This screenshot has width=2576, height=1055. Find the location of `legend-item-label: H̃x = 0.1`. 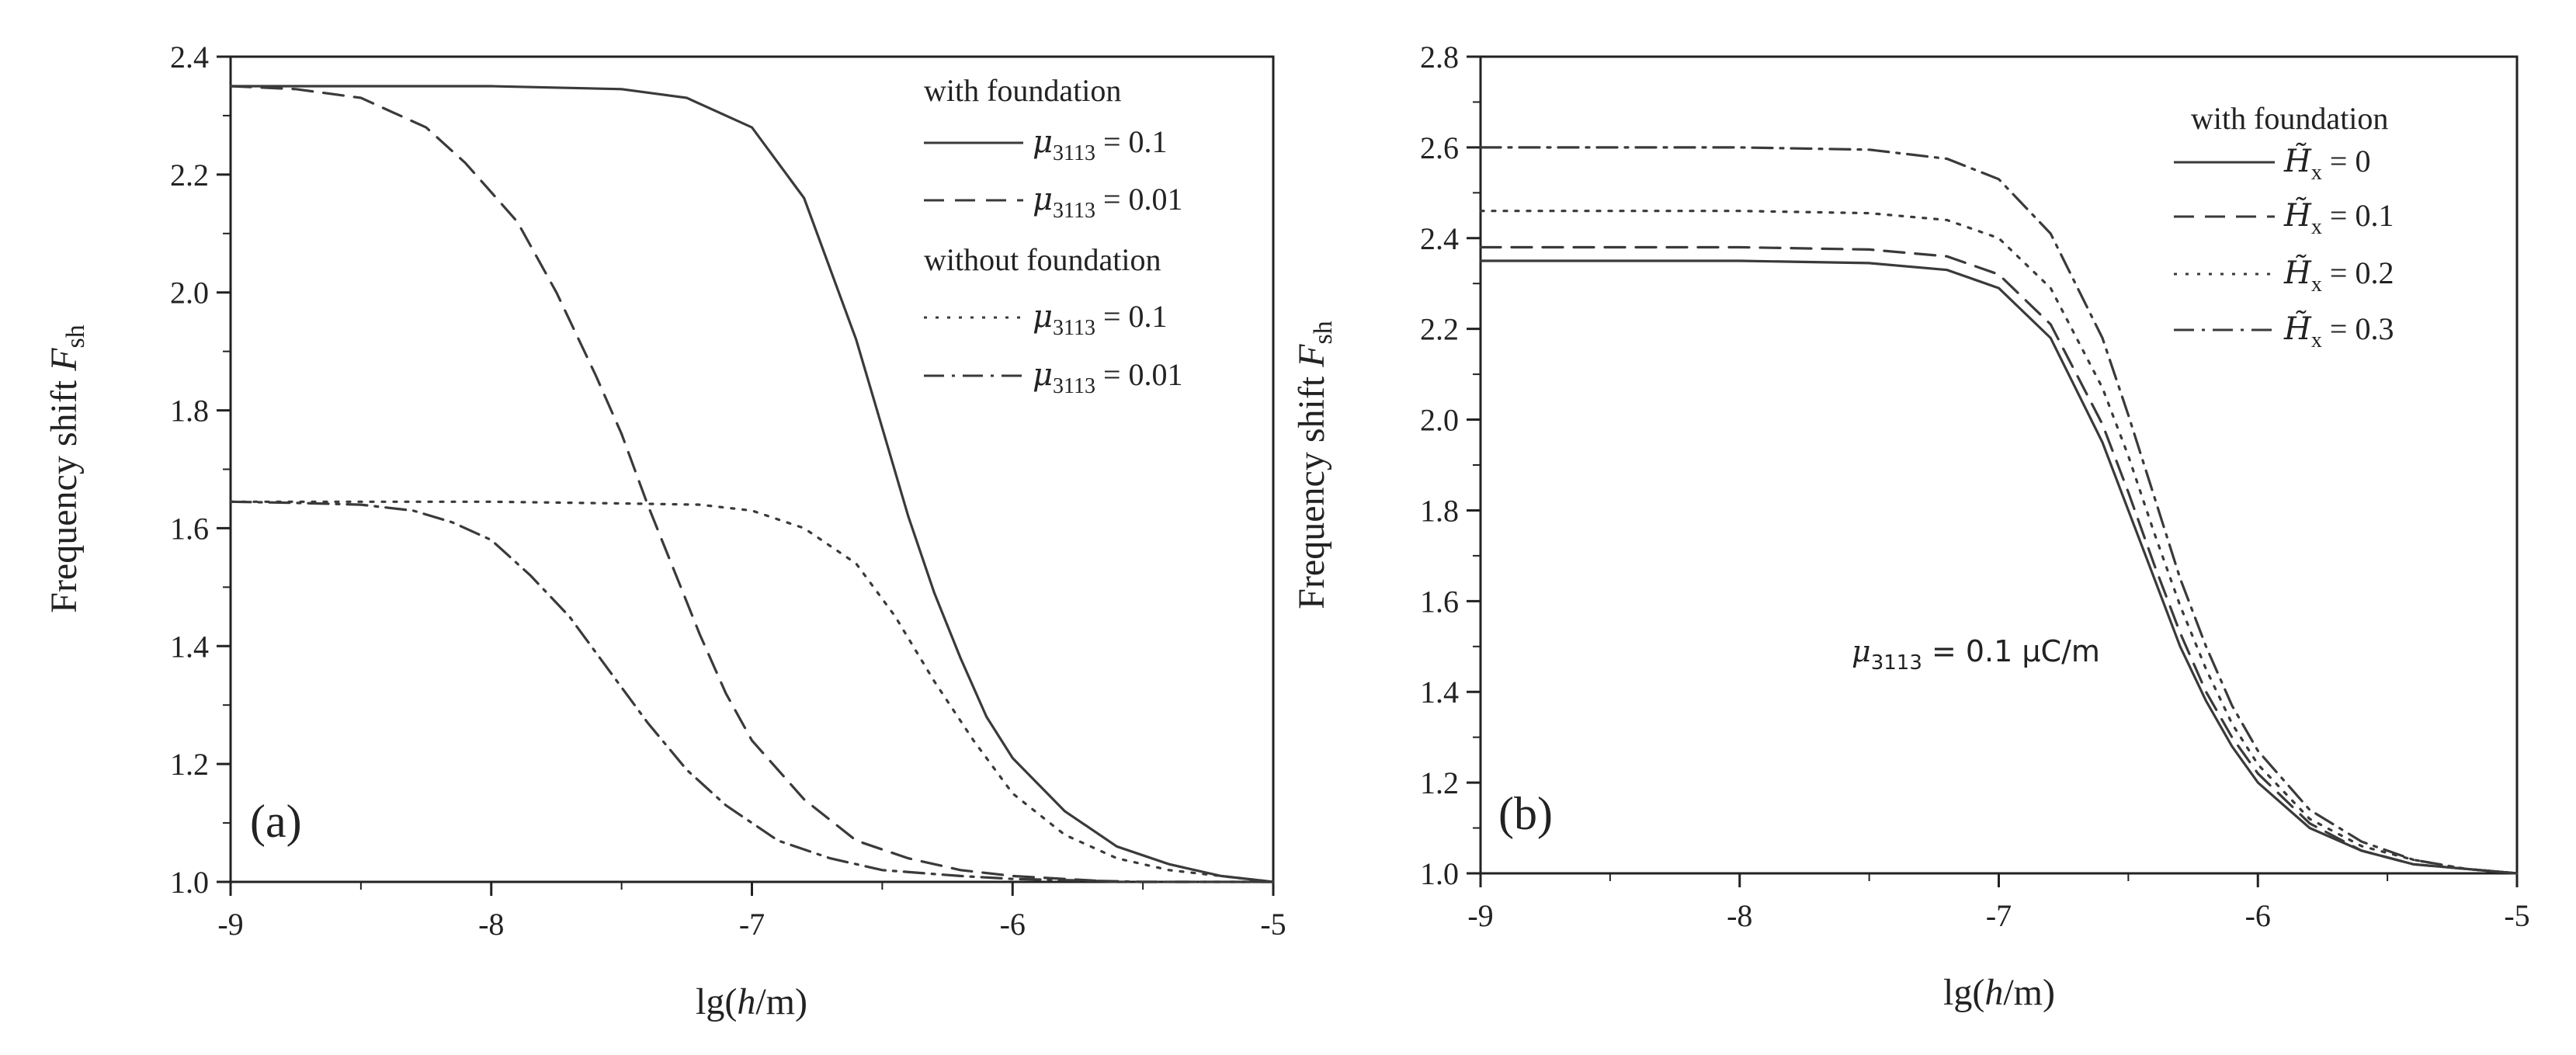

legend-item-label: H̃x = 0.1 is located at coordinates (2338, 218).